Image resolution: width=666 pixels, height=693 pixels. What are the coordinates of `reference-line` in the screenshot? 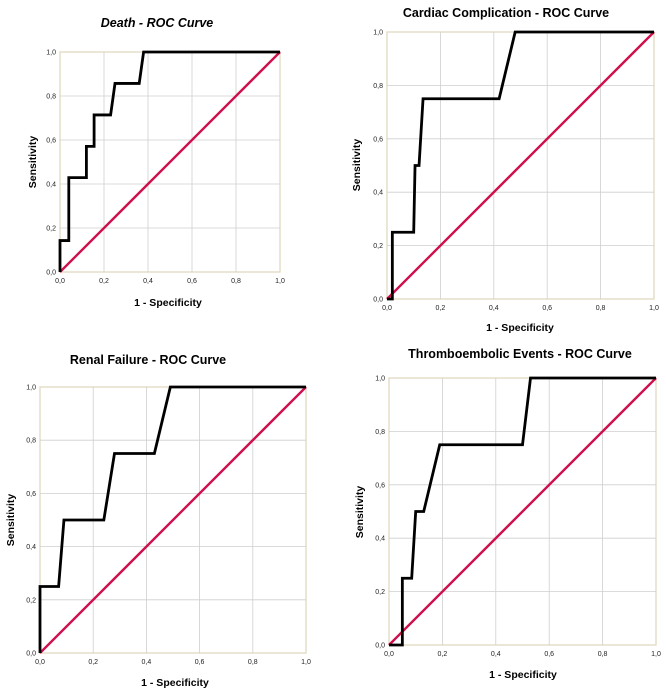 It's located at (170, 162).